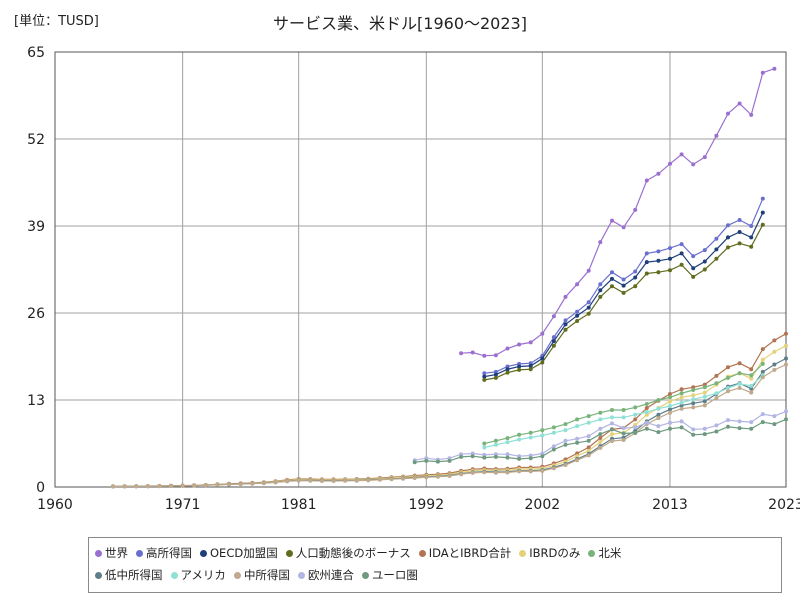 This screenshot has height=600, width=800. What do you see at coordinates (36, 270) in the screenshot?
I see `y-tick-labels: 0 13 26 39 52 65` at bounding box center [36, 270].